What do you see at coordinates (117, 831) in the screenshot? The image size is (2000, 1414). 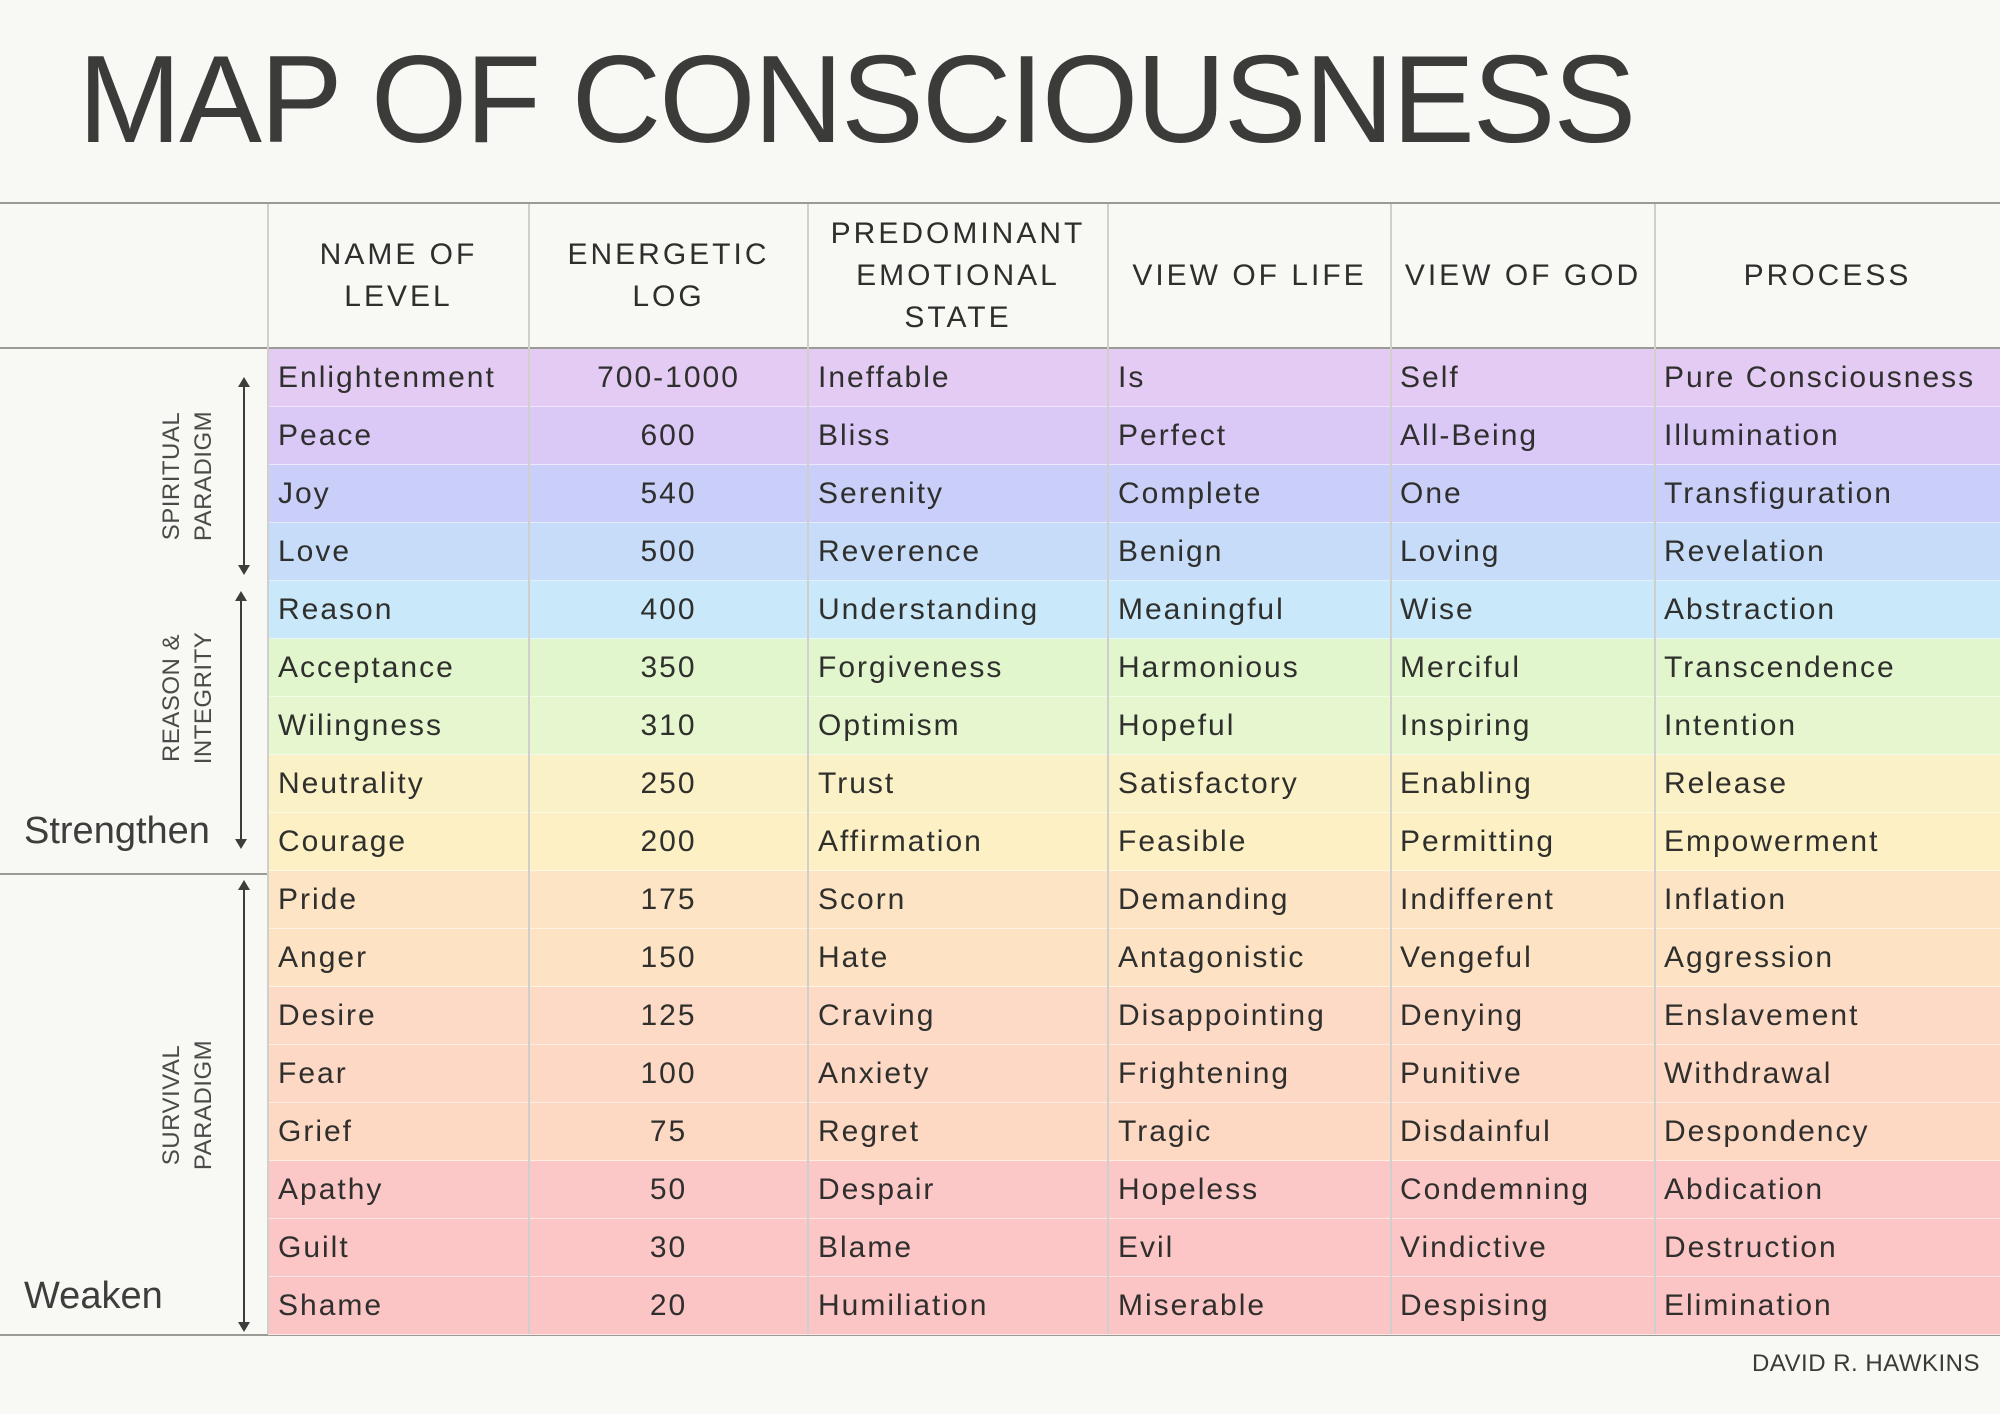 I see `strengthen-label: Strengthen` at bounding box center [117, 831].